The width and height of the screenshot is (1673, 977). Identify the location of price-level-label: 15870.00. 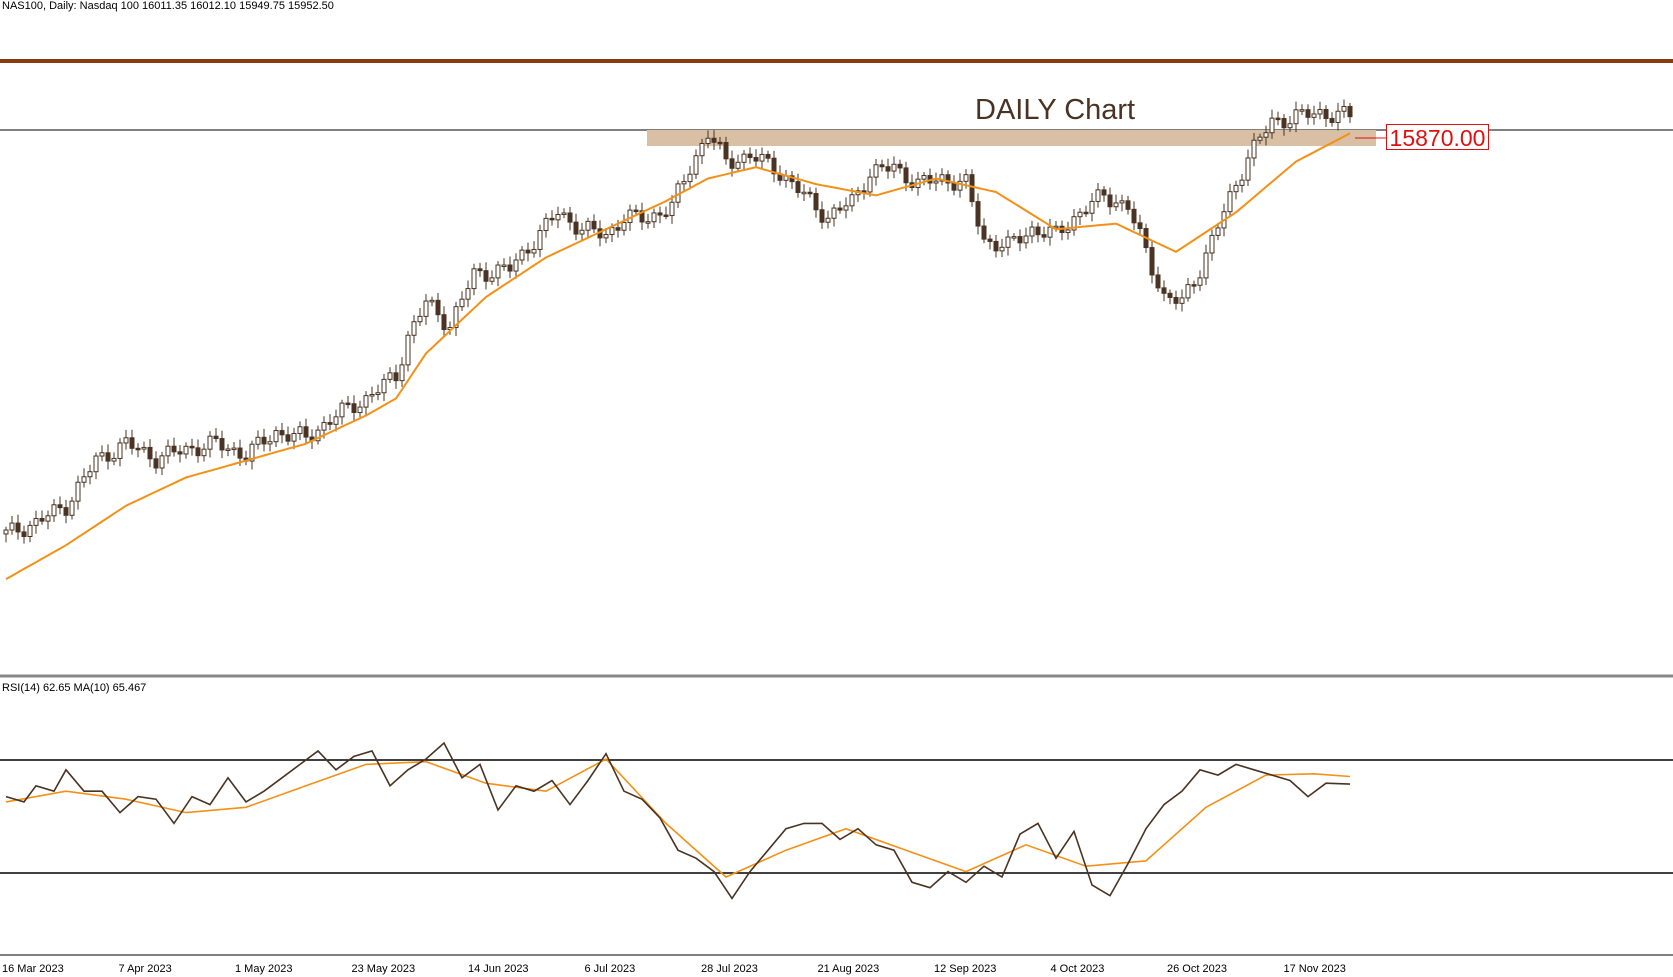
(1437, 137).